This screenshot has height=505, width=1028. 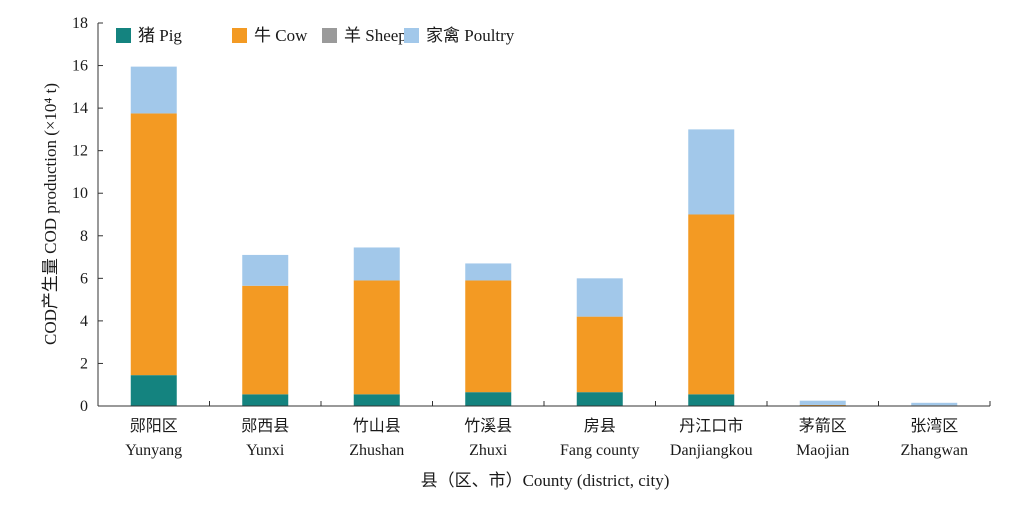 What do you see at coordinates (265, 450) in the screenshot?
I see `x-tick-label-en: Yunxi` at bounding box center [265, 450].